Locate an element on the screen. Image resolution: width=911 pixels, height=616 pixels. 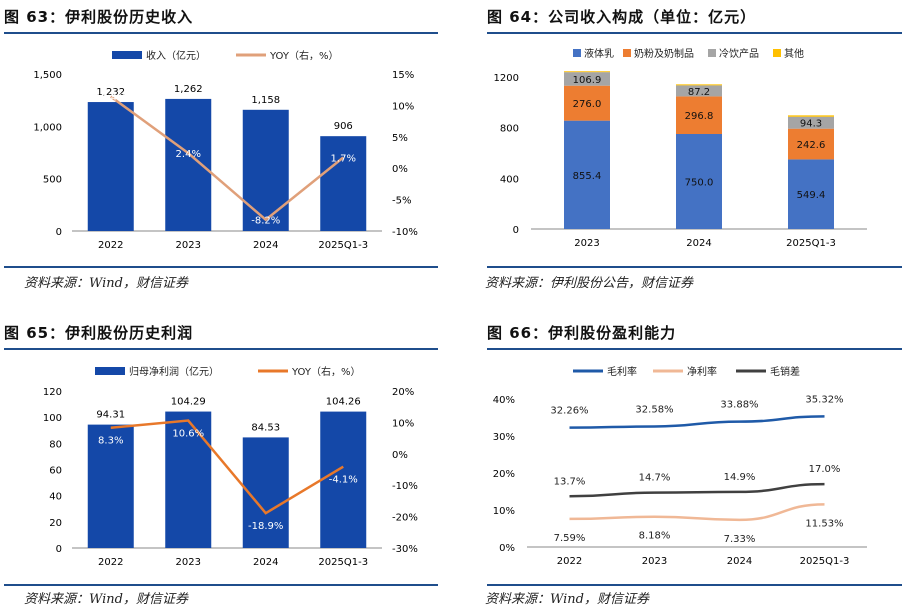
y2-tick-label: 15% is located at coordinates (403, 75).